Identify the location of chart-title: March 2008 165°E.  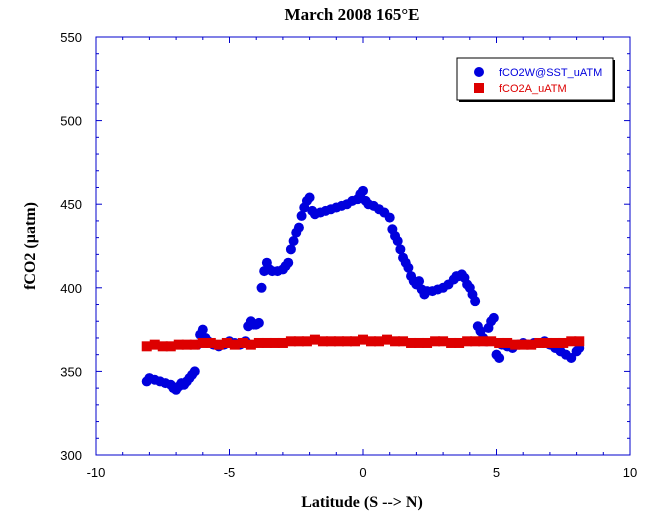
(352, 14).